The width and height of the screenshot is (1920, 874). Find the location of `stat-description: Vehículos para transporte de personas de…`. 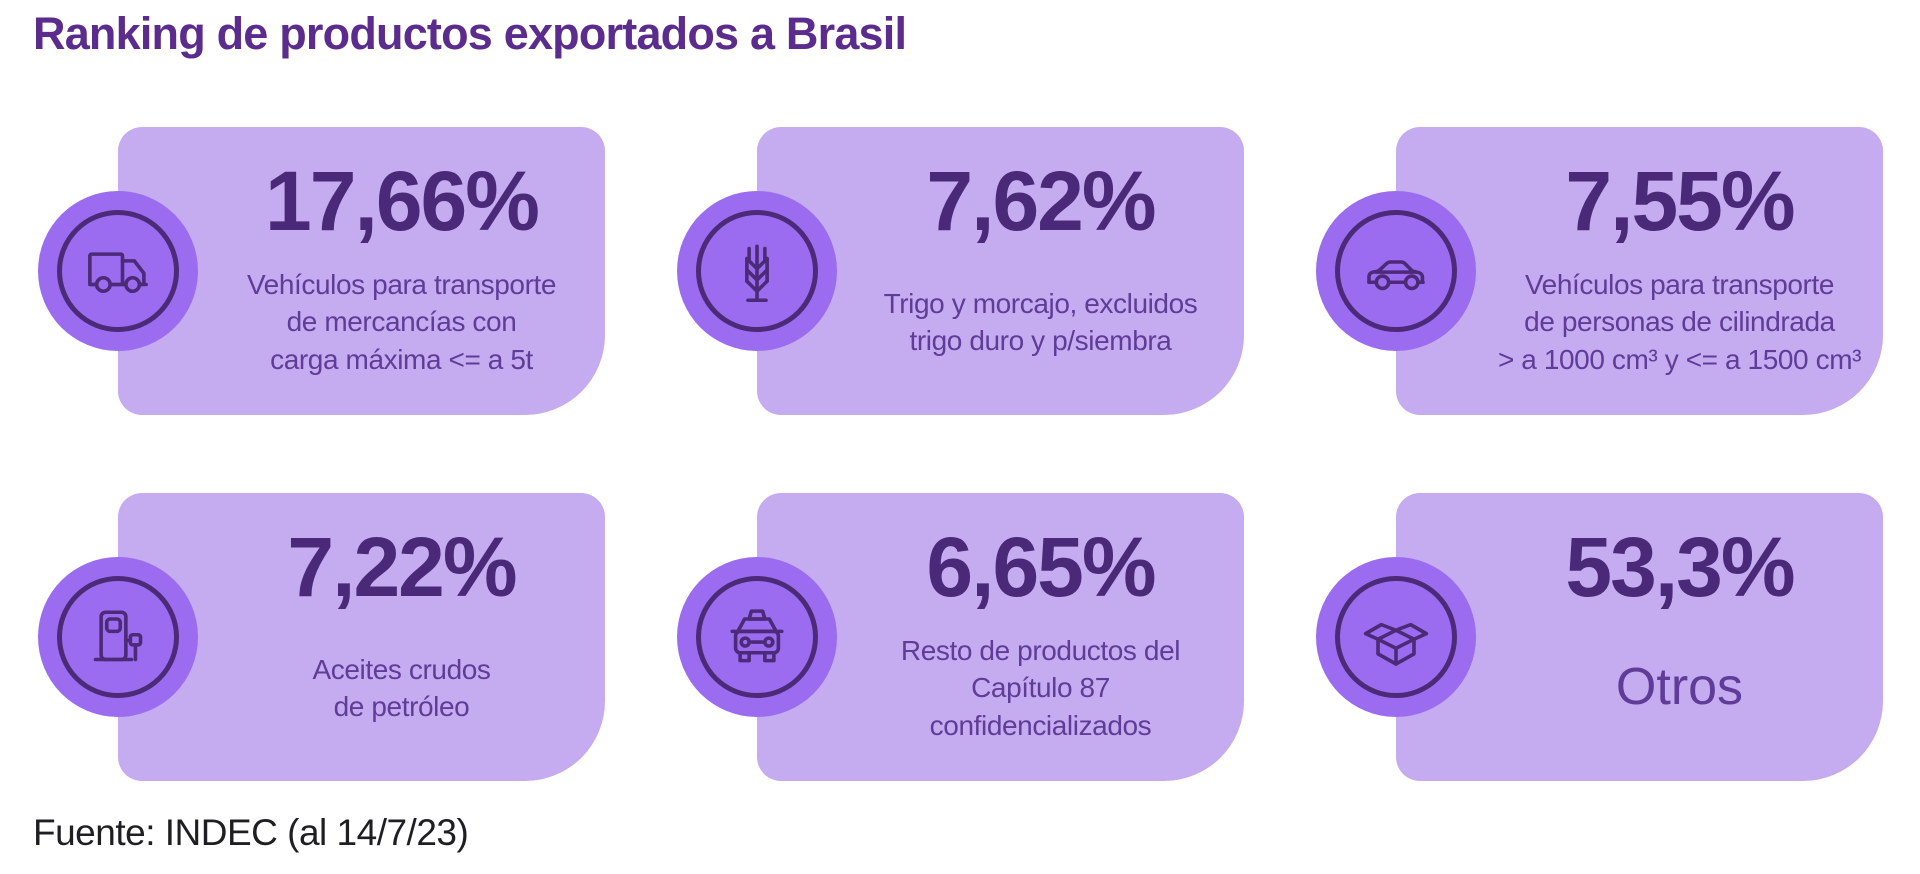

stat-description: Vehículos para transporte de personas de… is located at coordinates (1679, 321).